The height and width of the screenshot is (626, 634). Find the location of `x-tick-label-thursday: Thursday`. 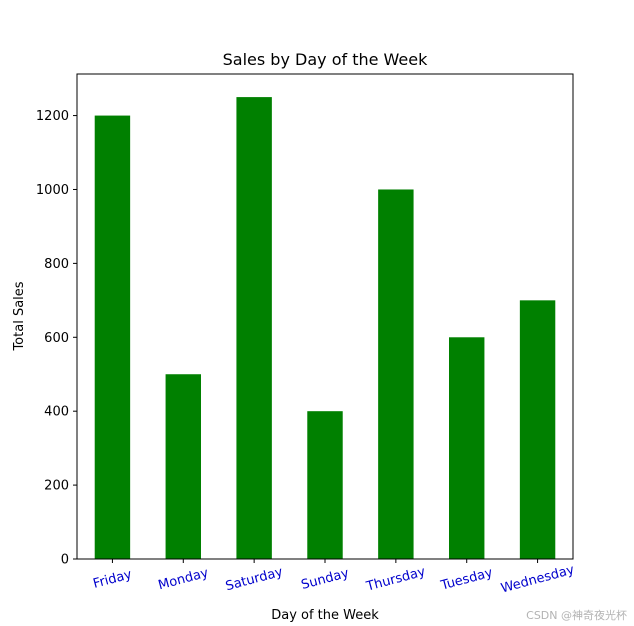

x-tick-label-thursday: Thursday is located at coordinates (396, 579).